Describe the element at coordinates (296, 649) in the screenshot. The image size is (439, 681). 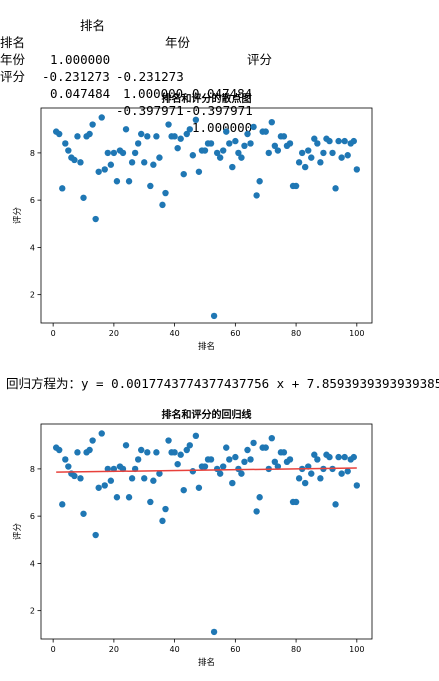
I see `x-tick-label: 80` at that location.